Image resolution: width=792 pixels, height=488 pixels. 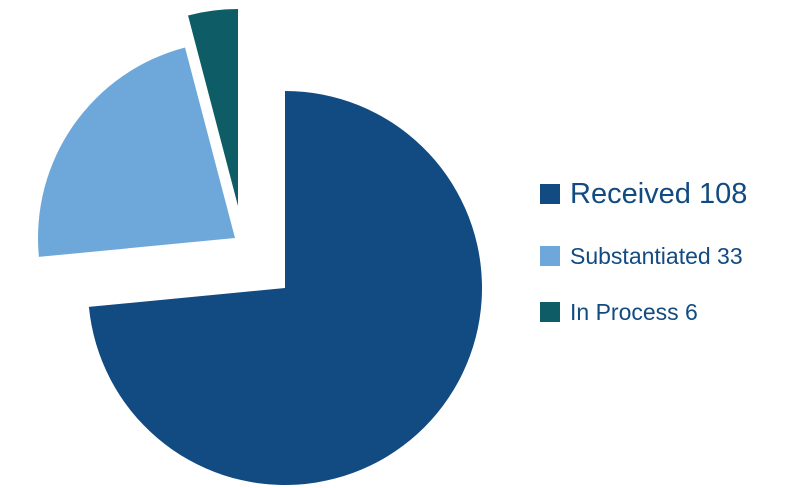 I want to click on legend-swatch-substantiated, so click(x=550, y=256).